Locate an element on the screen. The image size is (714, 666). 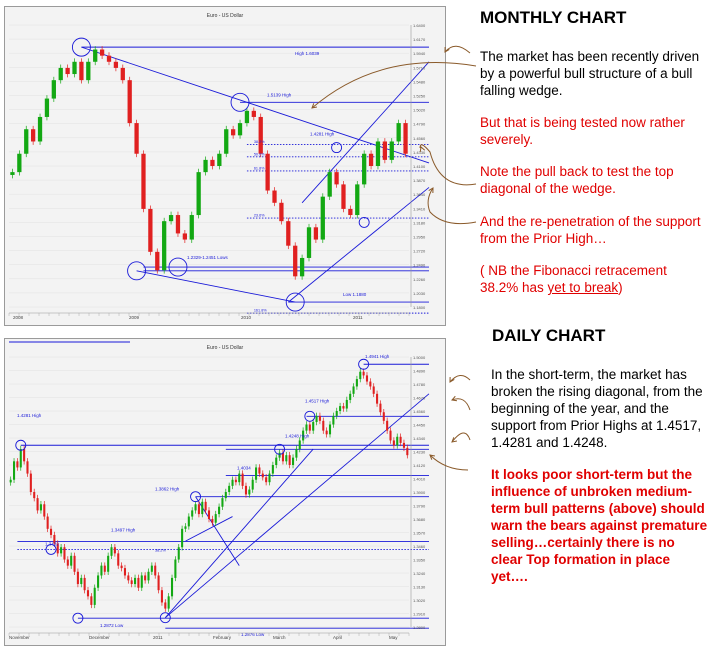
y-tick-label: 1.6400 is located at coordinates (419, 25).